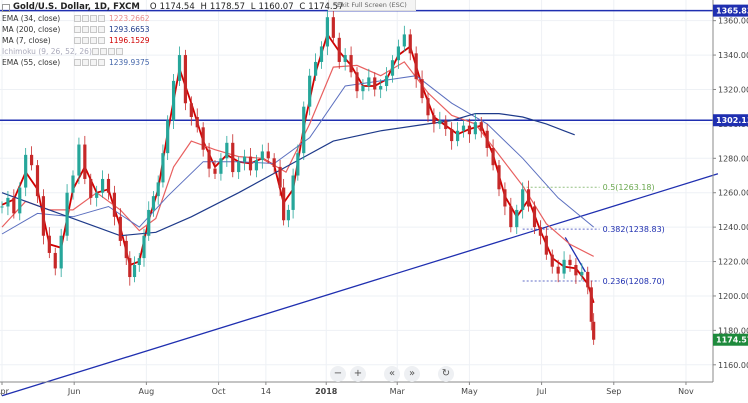 The width and height of the screenshot is (748, 403). Describe the element at coordinates (372, 5) in the screenshot. I see `exit-fullscreen-button: Exit Full Screen (ESC)` at that location.